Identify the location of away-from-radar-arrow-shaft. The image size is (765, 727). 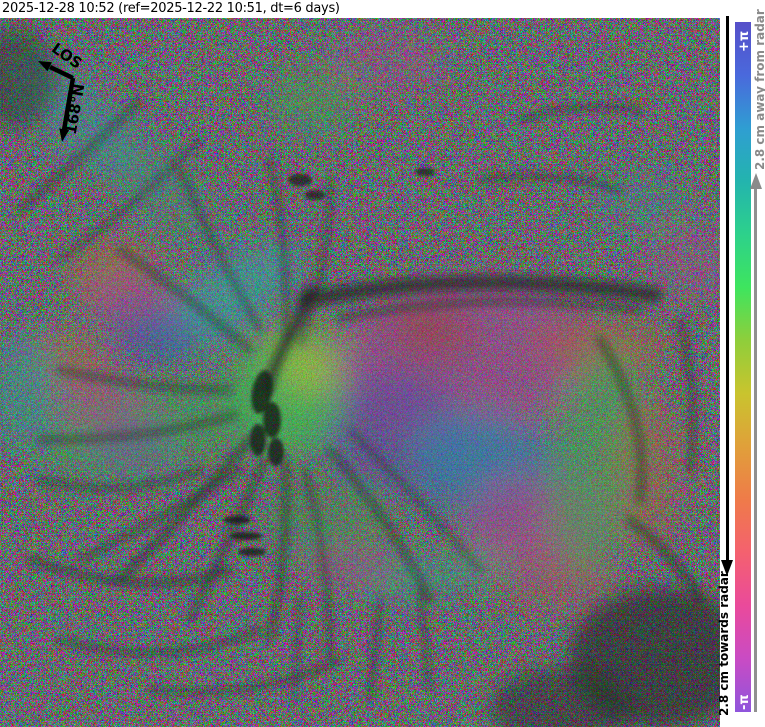
(755, 450).